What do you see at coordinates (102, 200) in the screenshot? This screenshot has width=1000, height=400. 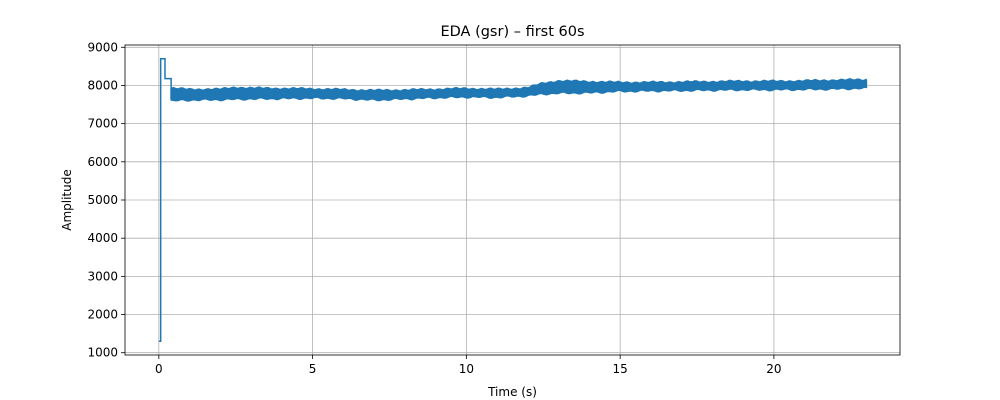 I see `y-tick-label: 5000` at bounding box center [102, 200].